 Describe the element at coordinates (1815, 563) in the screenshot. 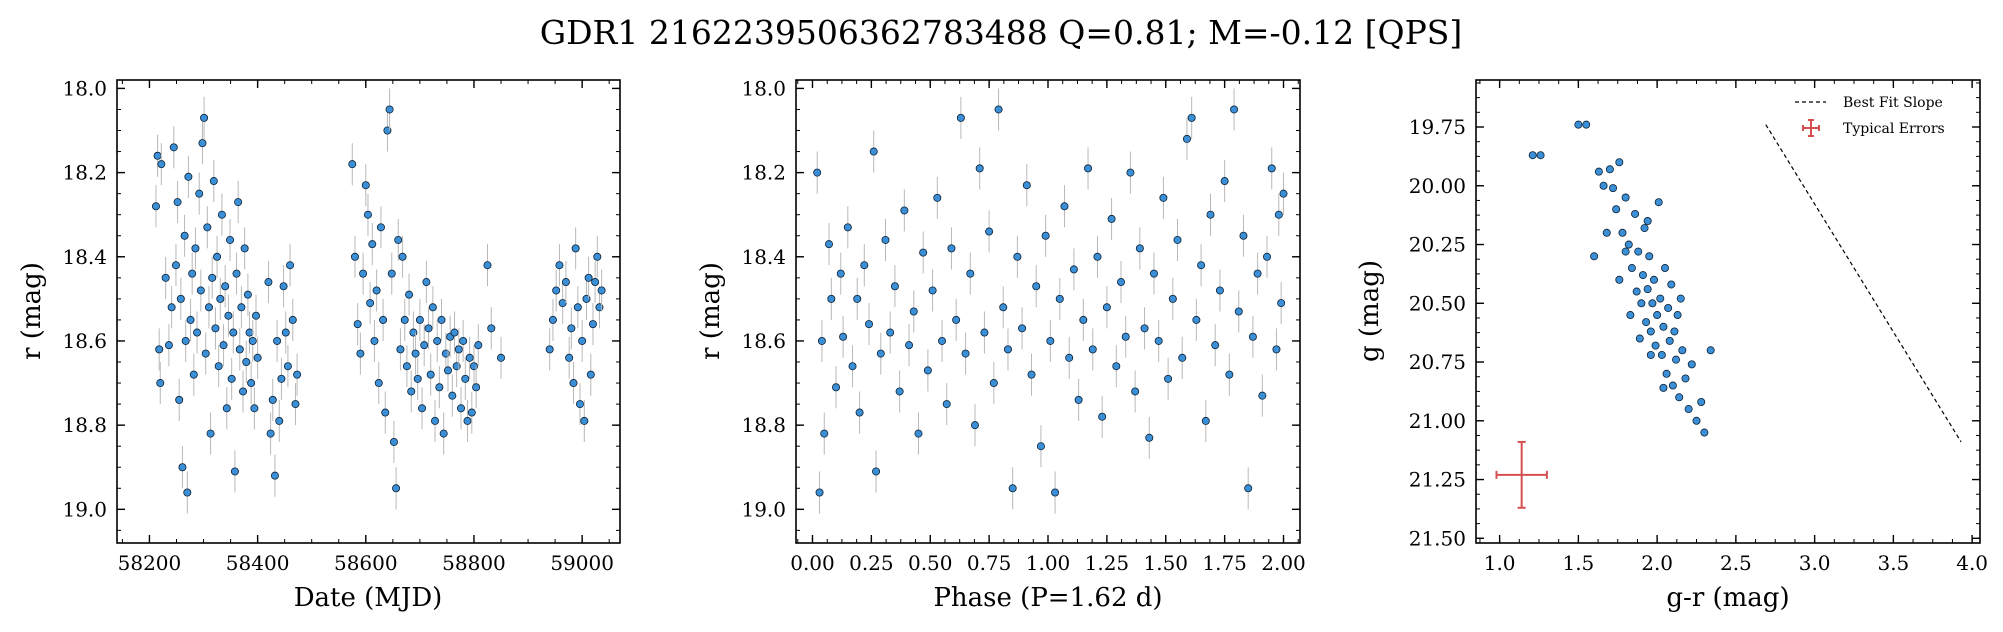

I see `x-tick-label: 3.0` at that location.